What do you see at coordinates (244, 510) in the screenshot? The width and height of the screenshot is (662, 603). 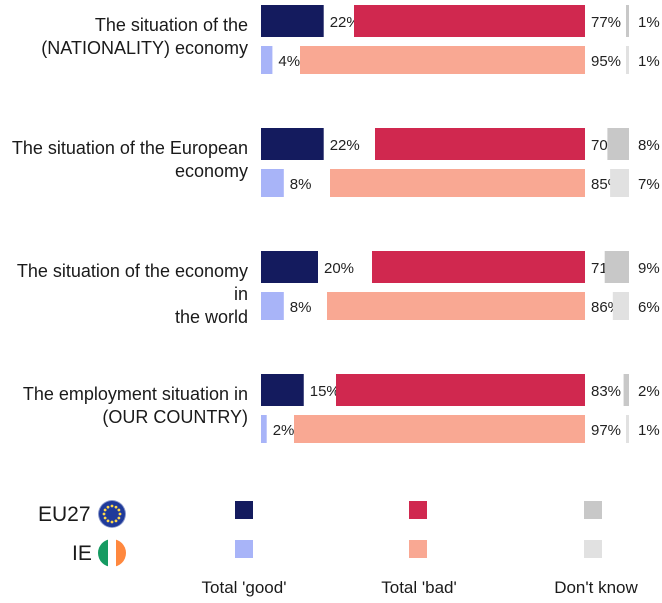 I see `legend-eu27-good-swatch` at bounding box center [244, 510].